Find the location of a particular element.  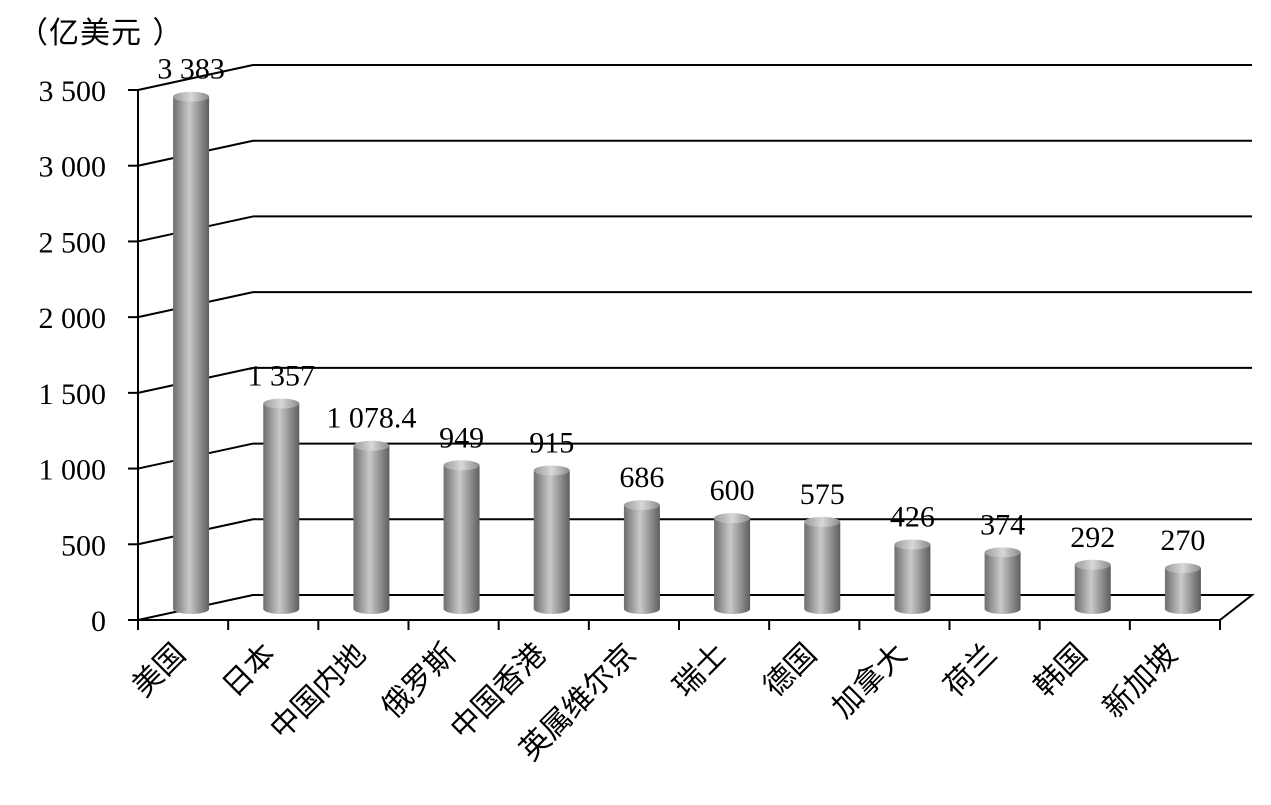

y-tick-label: 3 500 is located at coordinates (73, 91).